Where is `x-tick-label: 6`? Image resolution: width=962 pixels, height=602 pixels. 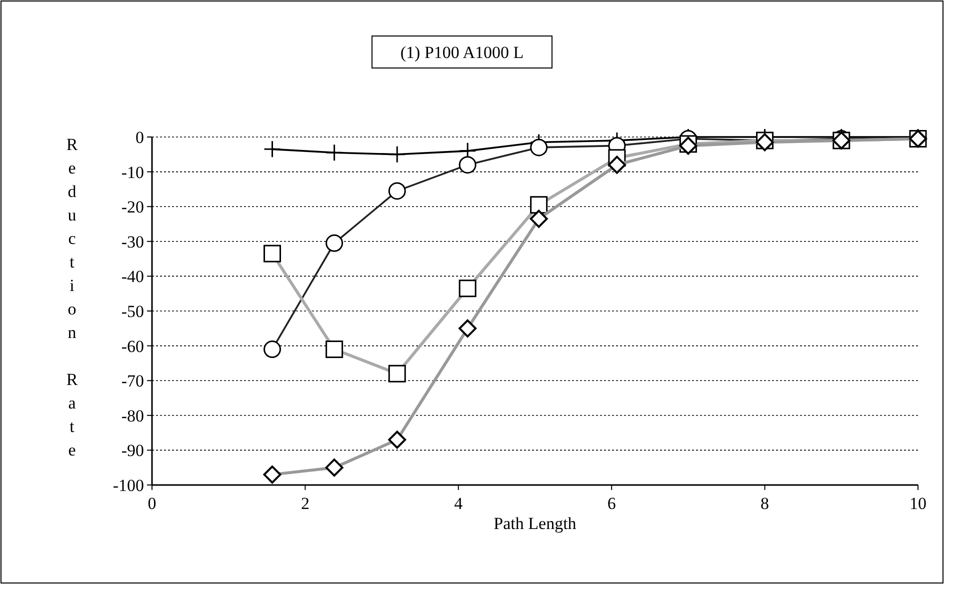
x-tick-label: 6 is located at coordinates (611, 503).